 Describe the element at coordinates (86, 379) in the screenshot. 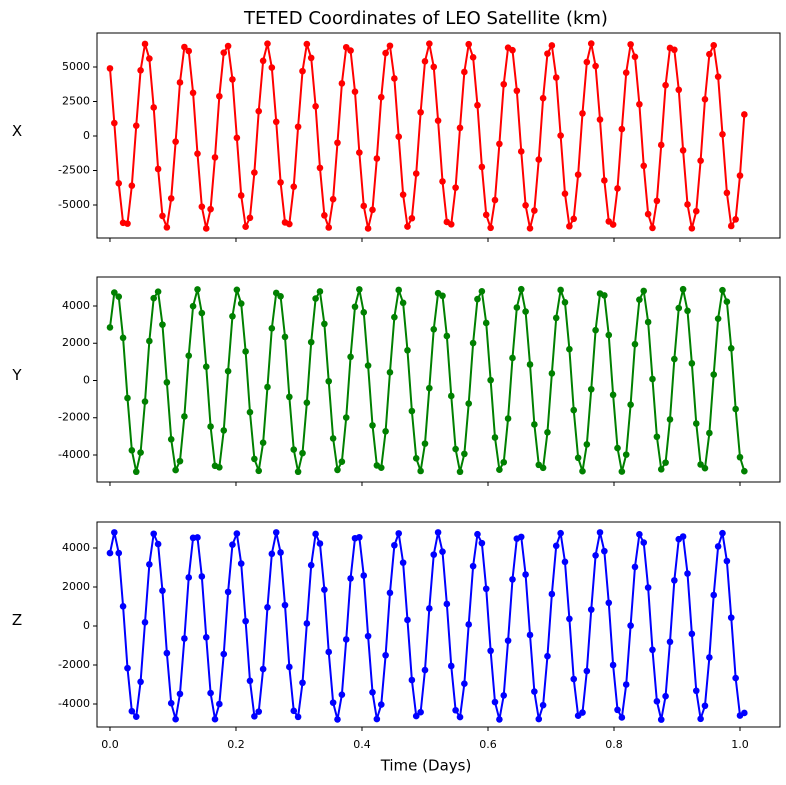

I see `y-tick-label: 0` at that location.